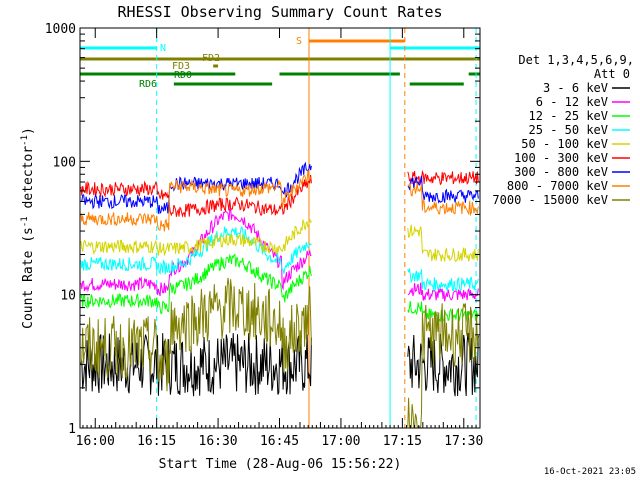  I want to click on legend-entry: 12 - 25 keV, so click(568, 116).